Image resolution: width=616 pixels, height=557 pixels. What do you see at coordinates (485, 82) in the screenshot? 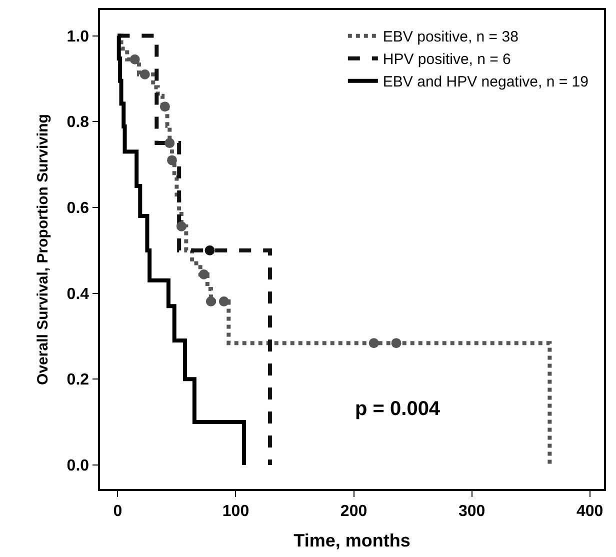
I see `legend-label: EBV and HPV negative, n = 19` at bounding box center [485, 82].